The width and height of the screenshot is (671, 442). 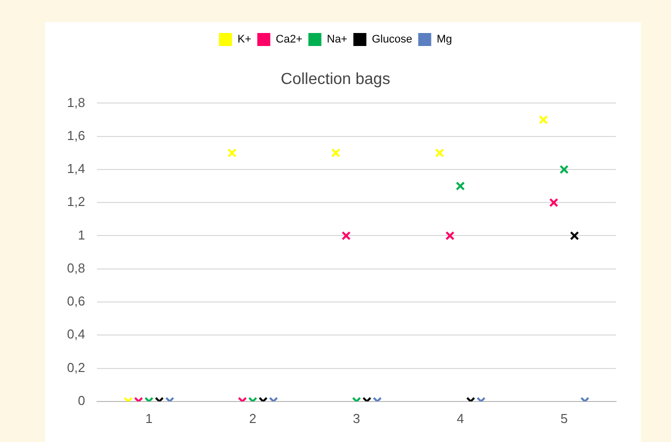 What do you see at coordinates (245, 40) in the screenshot?
I see `legend-label: K+` at bounding box center [245, 40].